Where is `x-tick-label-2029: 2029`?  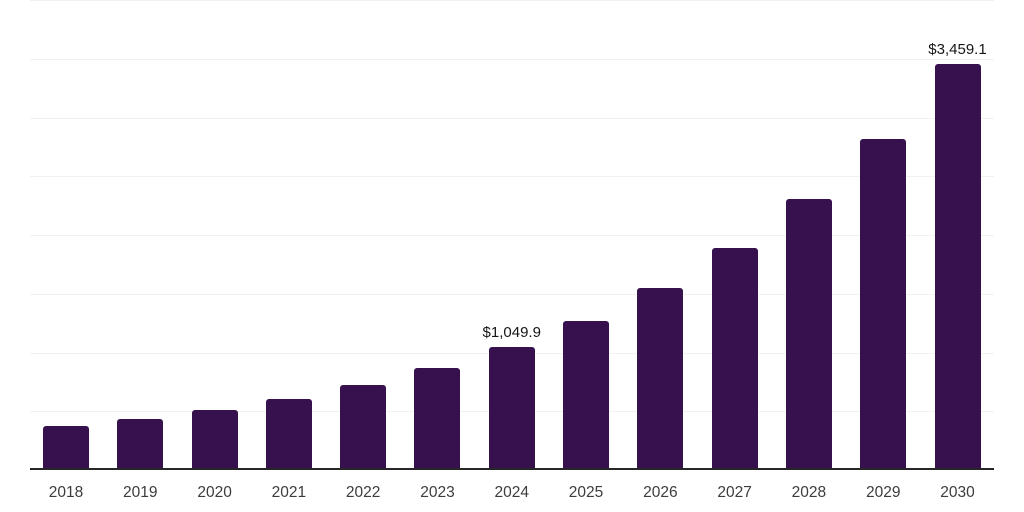 x-tick-label-2029: 2029 is located at coordinates (883, 492).